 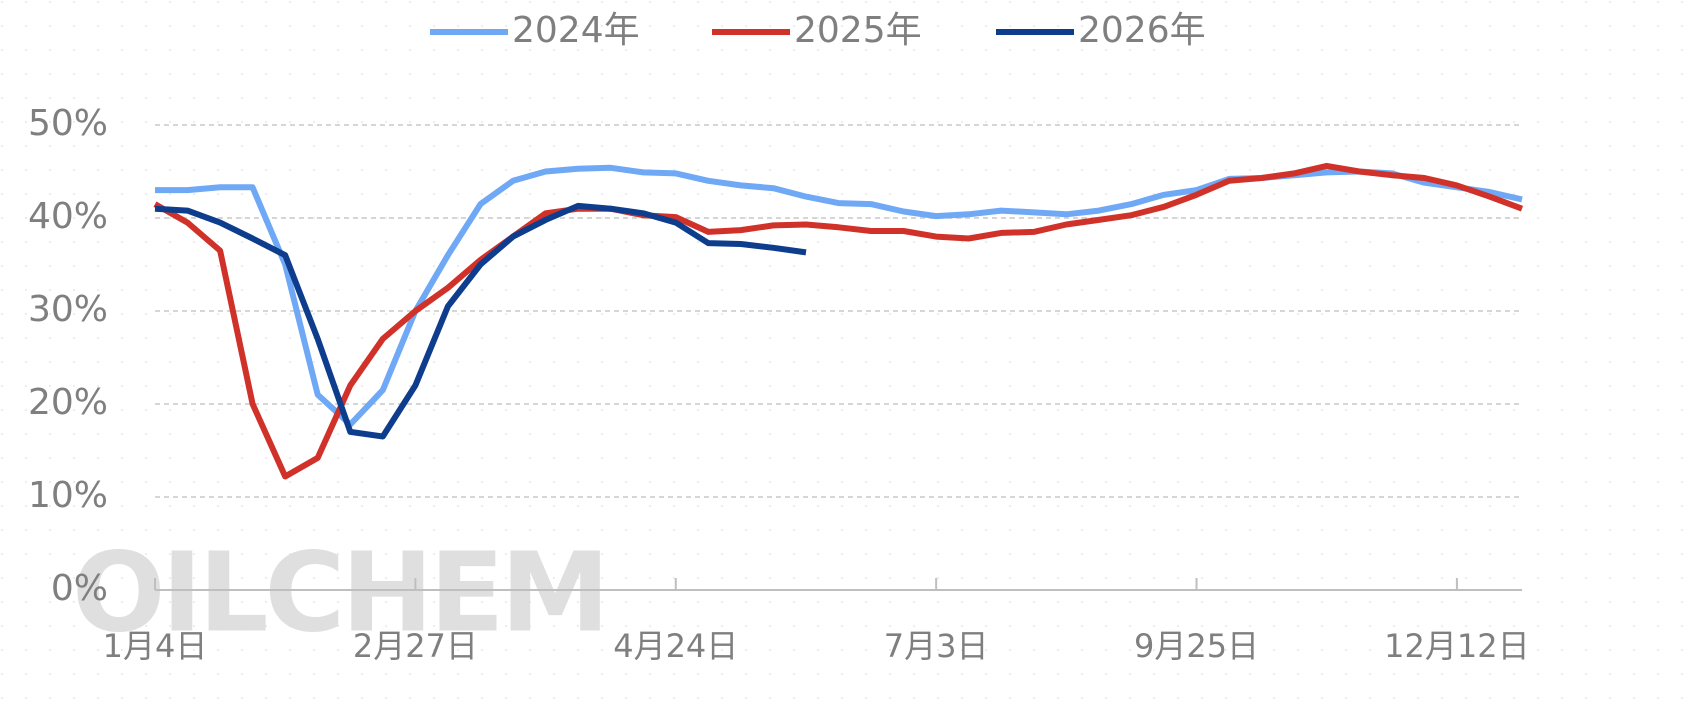 What do you see at coordinates (1196, 646) in the screenshot?
I see `x-tick-label: 9月25日` at bounding box center [1196, 646].